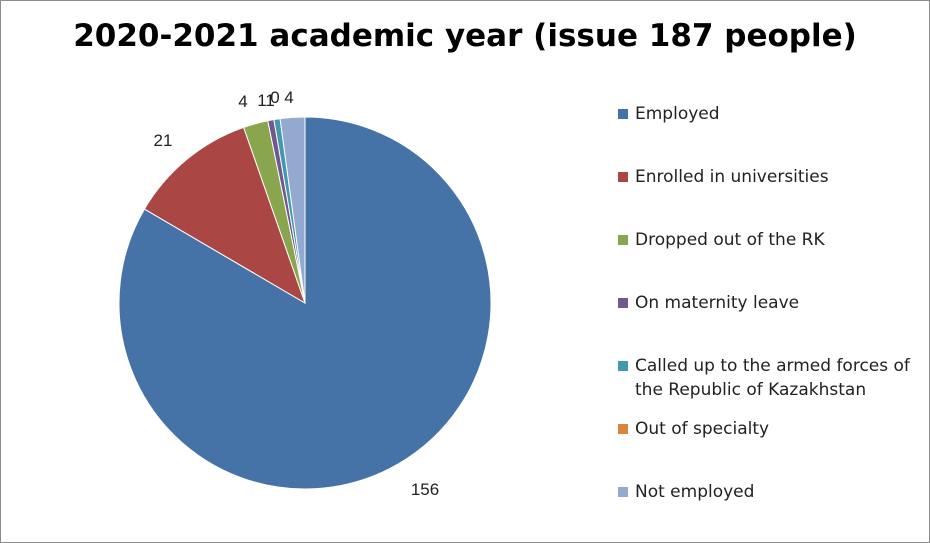  I want to click on legend-item: Dropped out of the RK, so click(771, 240).